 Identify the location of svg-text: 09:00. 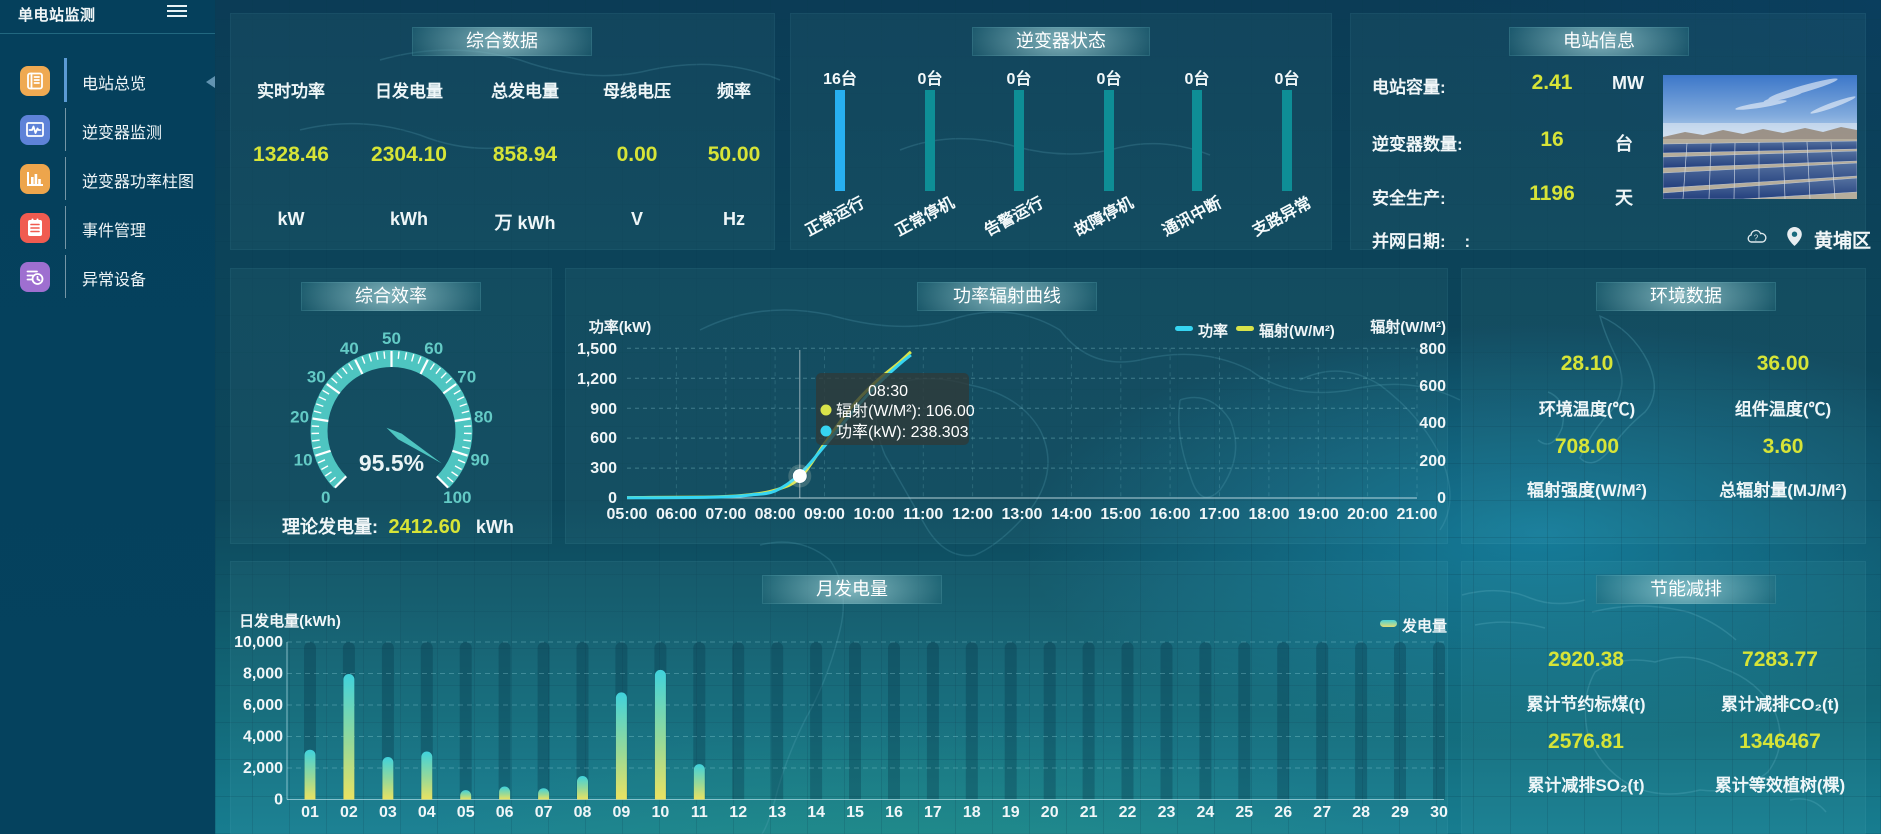
(824, 514).